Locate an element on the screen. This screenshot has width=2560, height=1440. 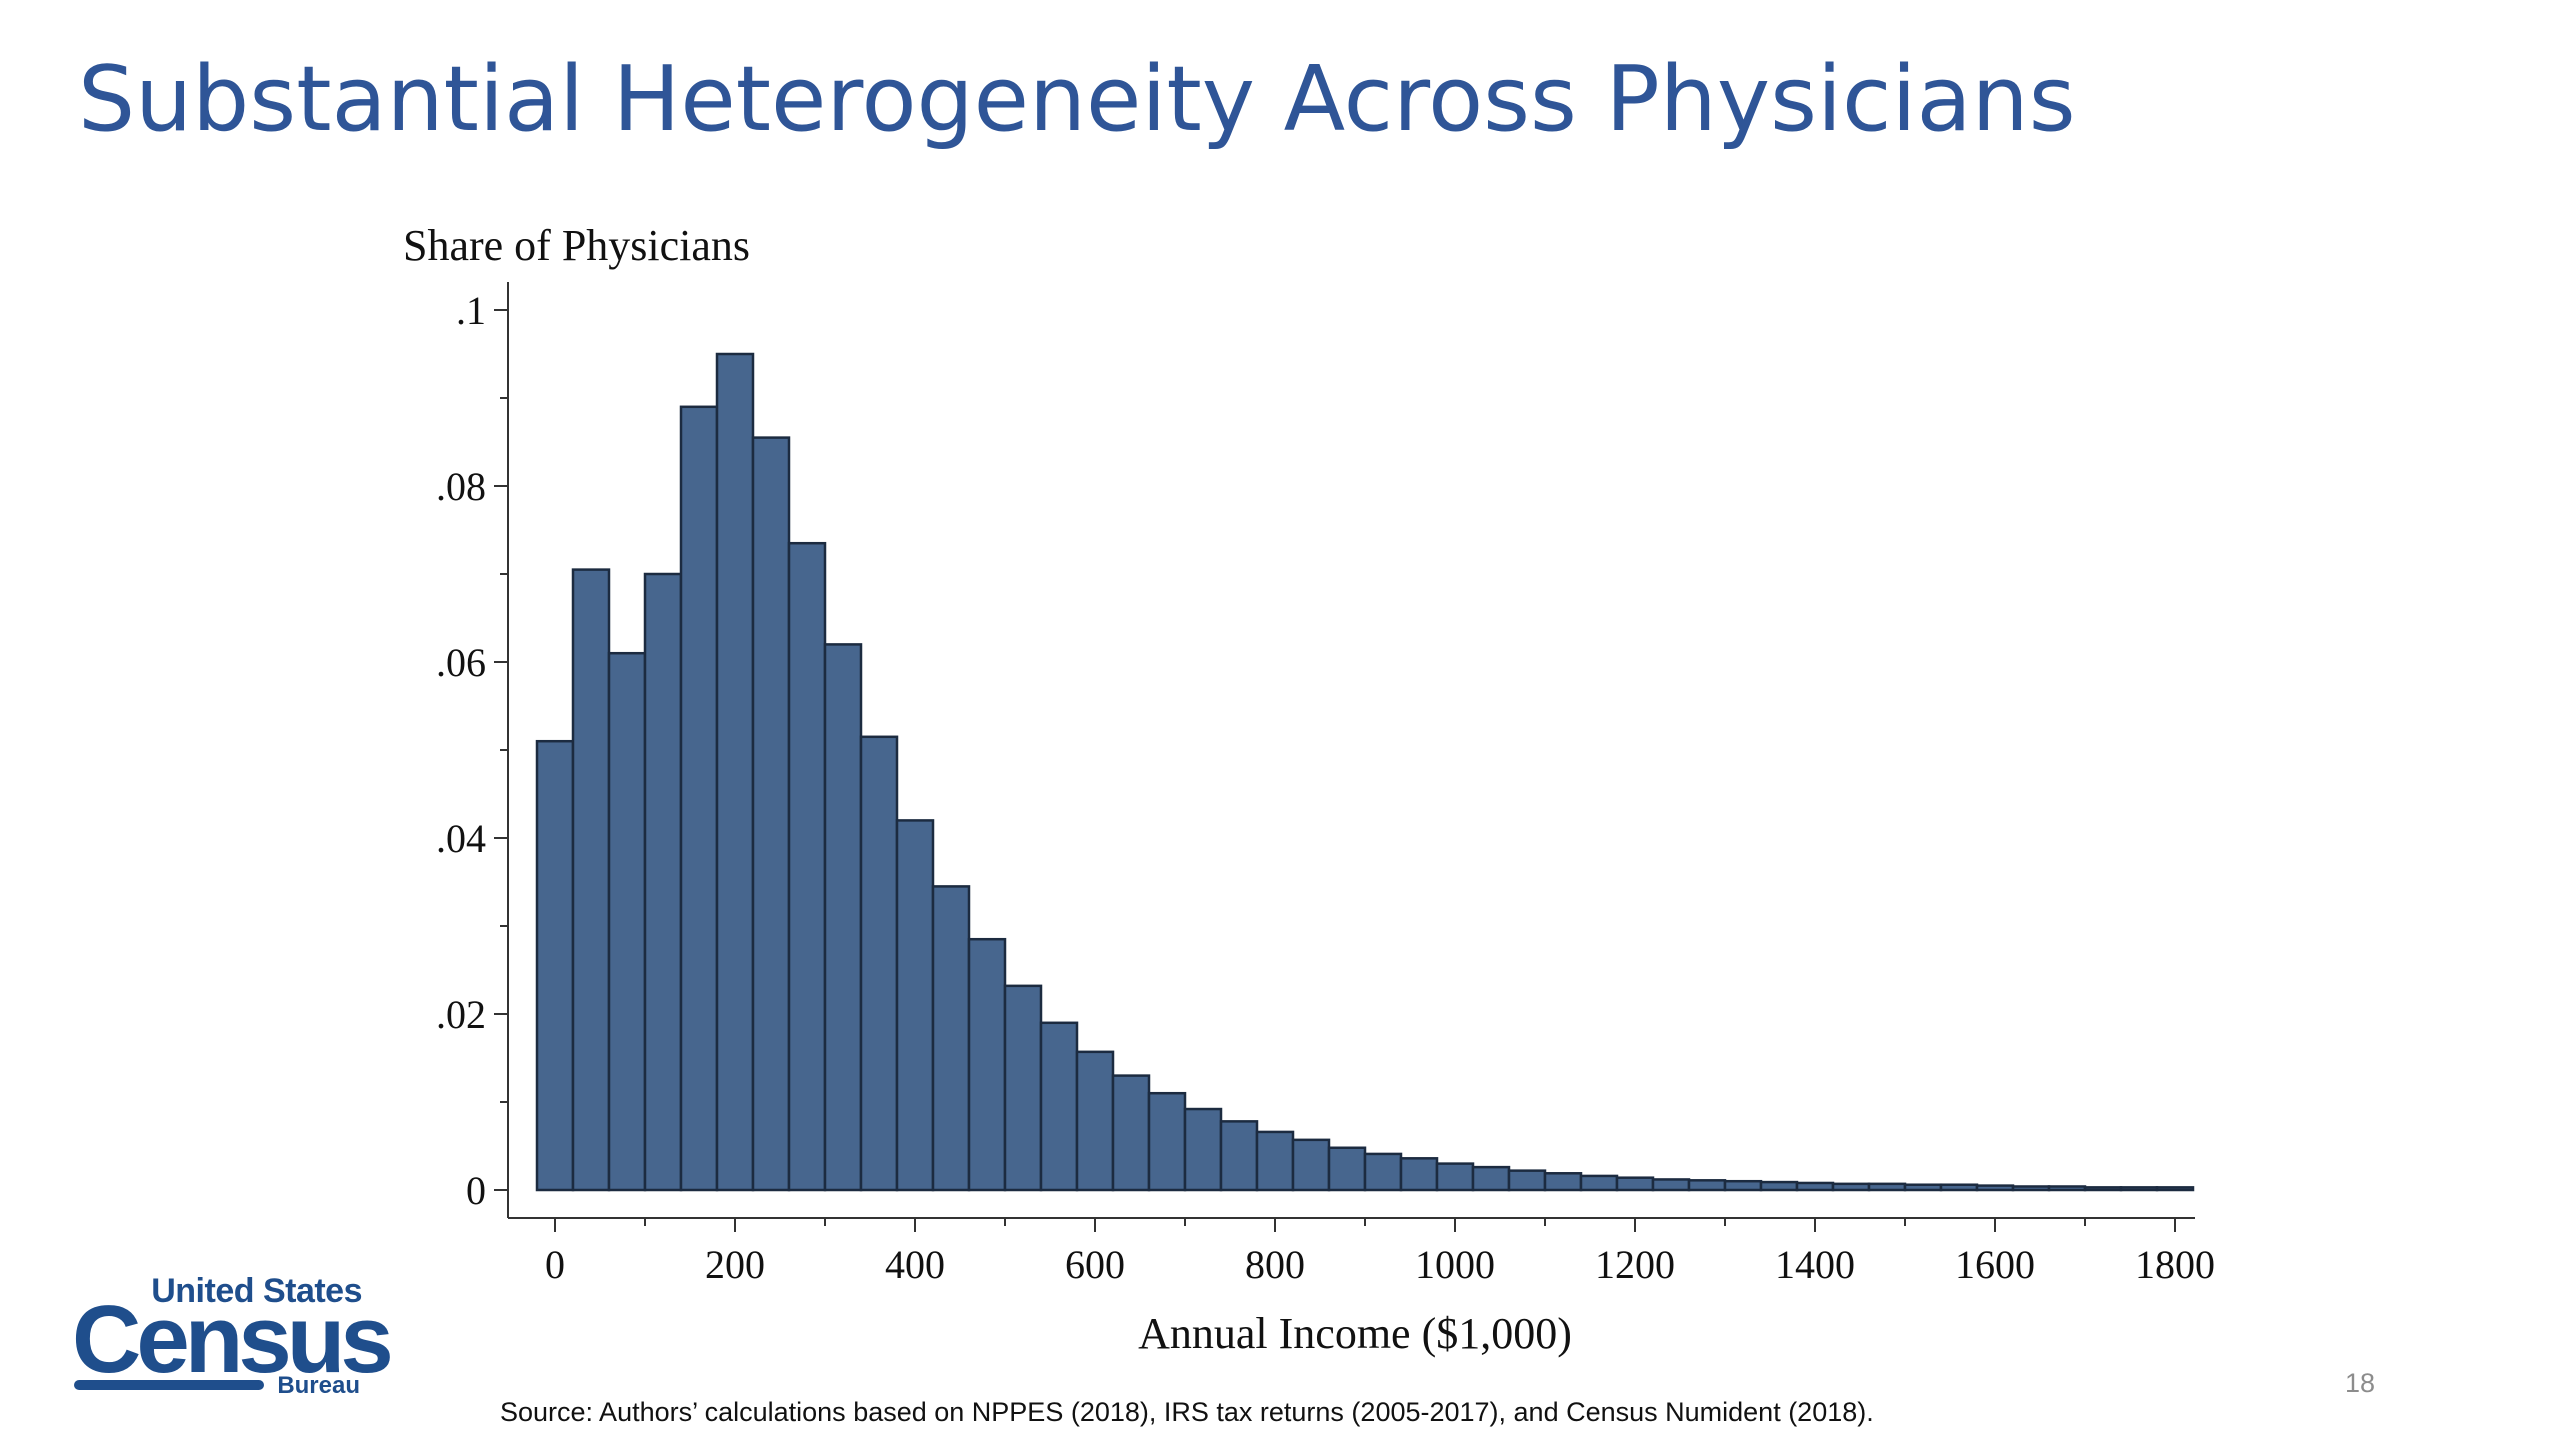
x-tick-label: 0 is located at coordinates (555, 1264).